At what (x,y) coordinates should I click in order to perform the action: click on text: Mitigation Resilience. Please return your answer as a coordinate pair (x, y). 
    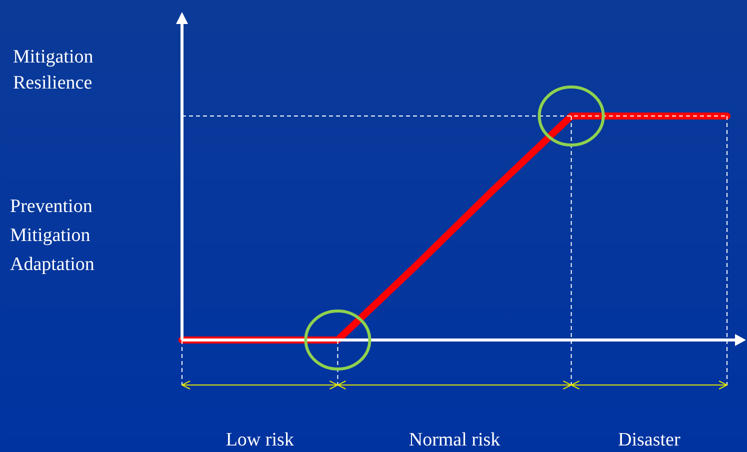
    Looking at the image, I should click on (53, 70).